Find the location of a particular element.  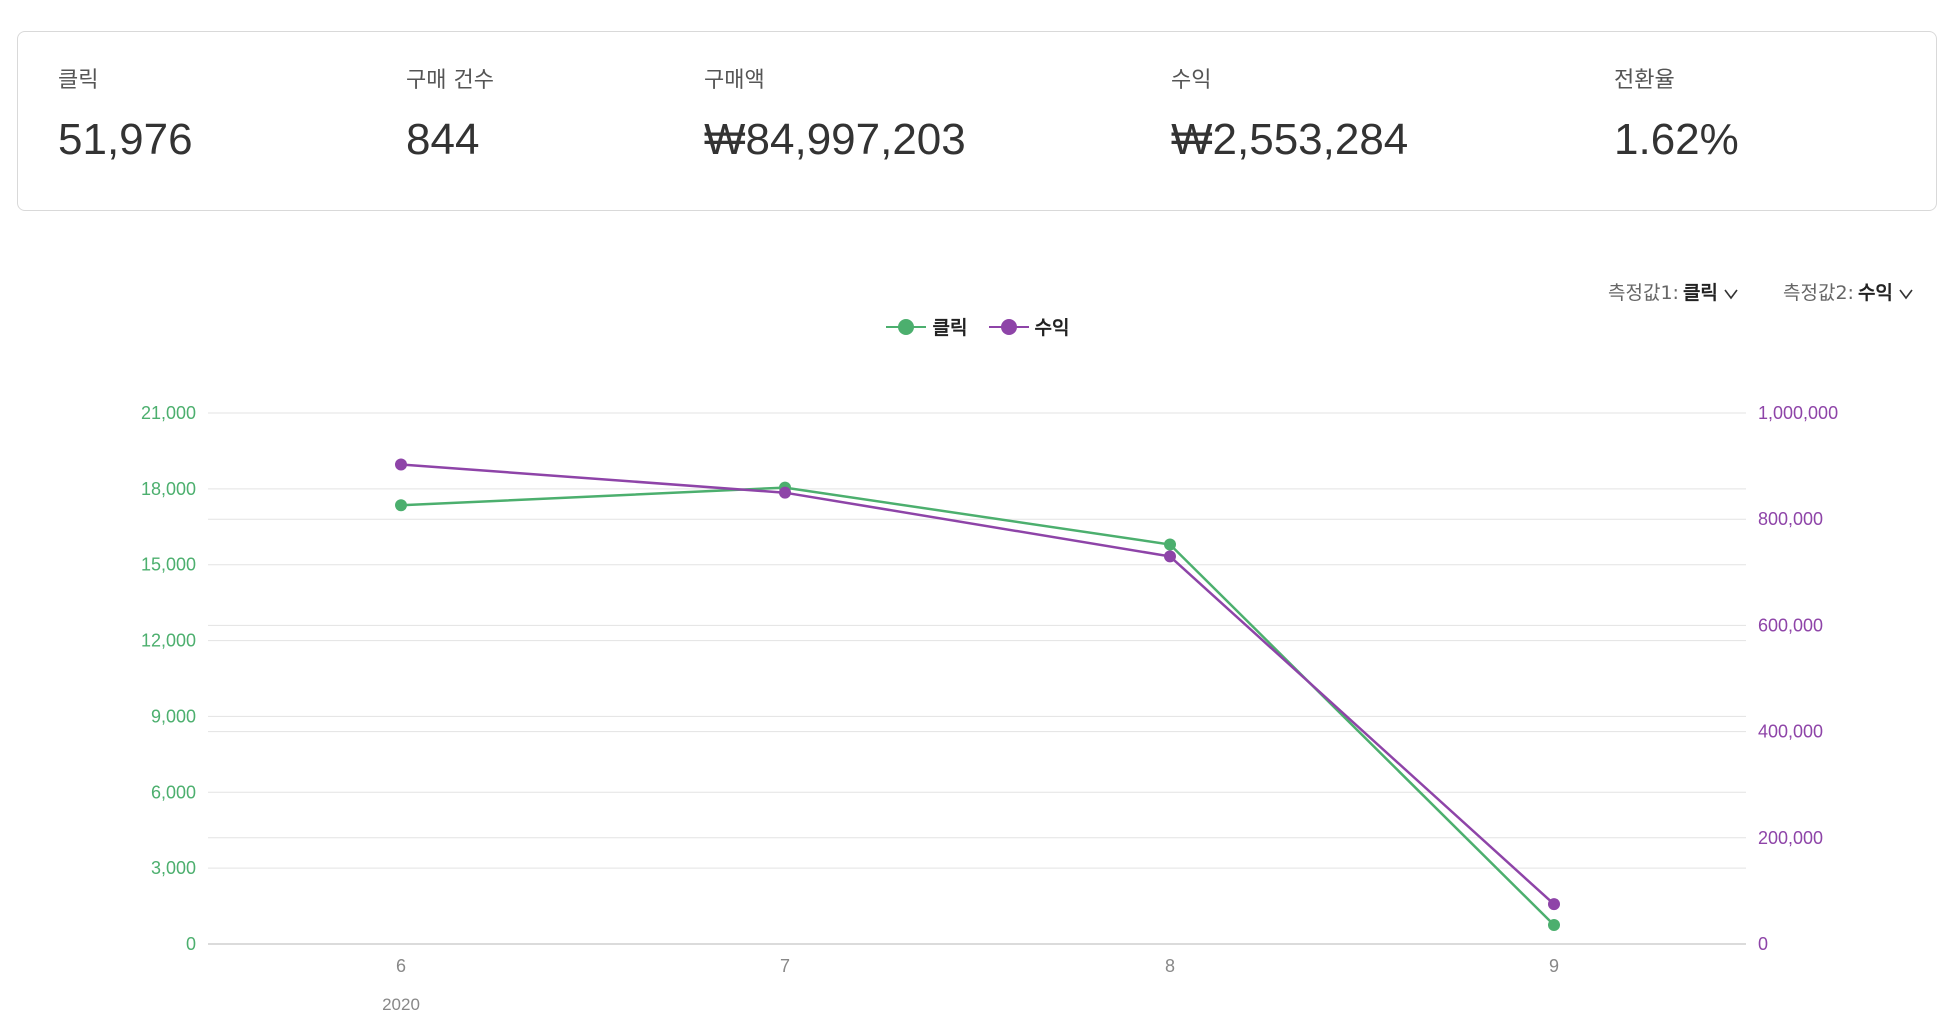

measure2-dropdown: 측정값2: 수익 is located at coordinates (1848, 291).